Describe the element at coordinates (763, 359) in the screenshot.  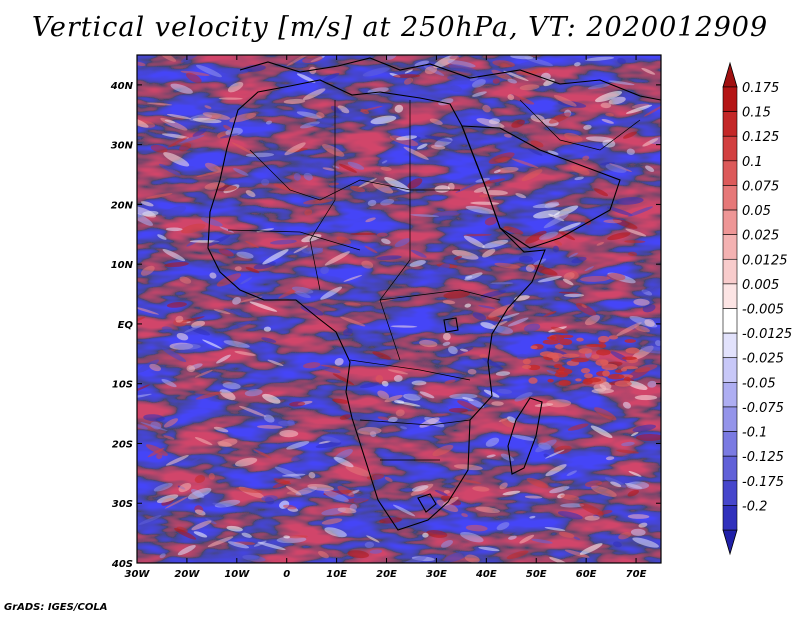
I see `colorbar-label: -0.025` at that location.